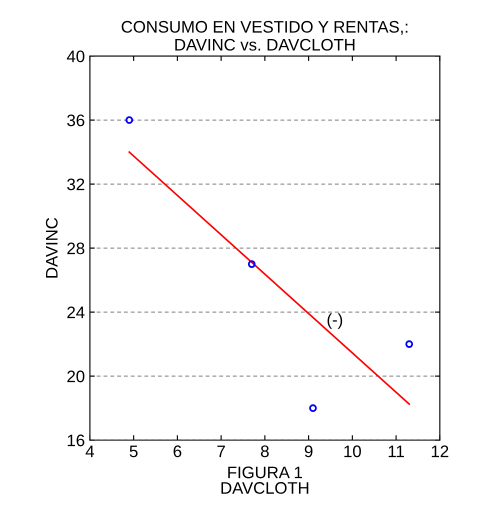 Image resolution: width=486 pixels, height=529 pixels. What do you see at coordinates (396, 452) in the screenshot?
I see `x-tick-label: 11` at bounding box center [396, 452].